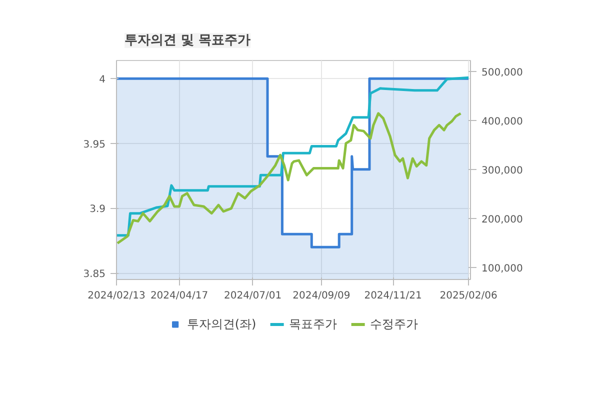 The image size is (605, 396). What do you see at coordinates (502, 170) in the screenshot?
I see `y2-tick-label: 300,000` at bounding box center [502, 170].